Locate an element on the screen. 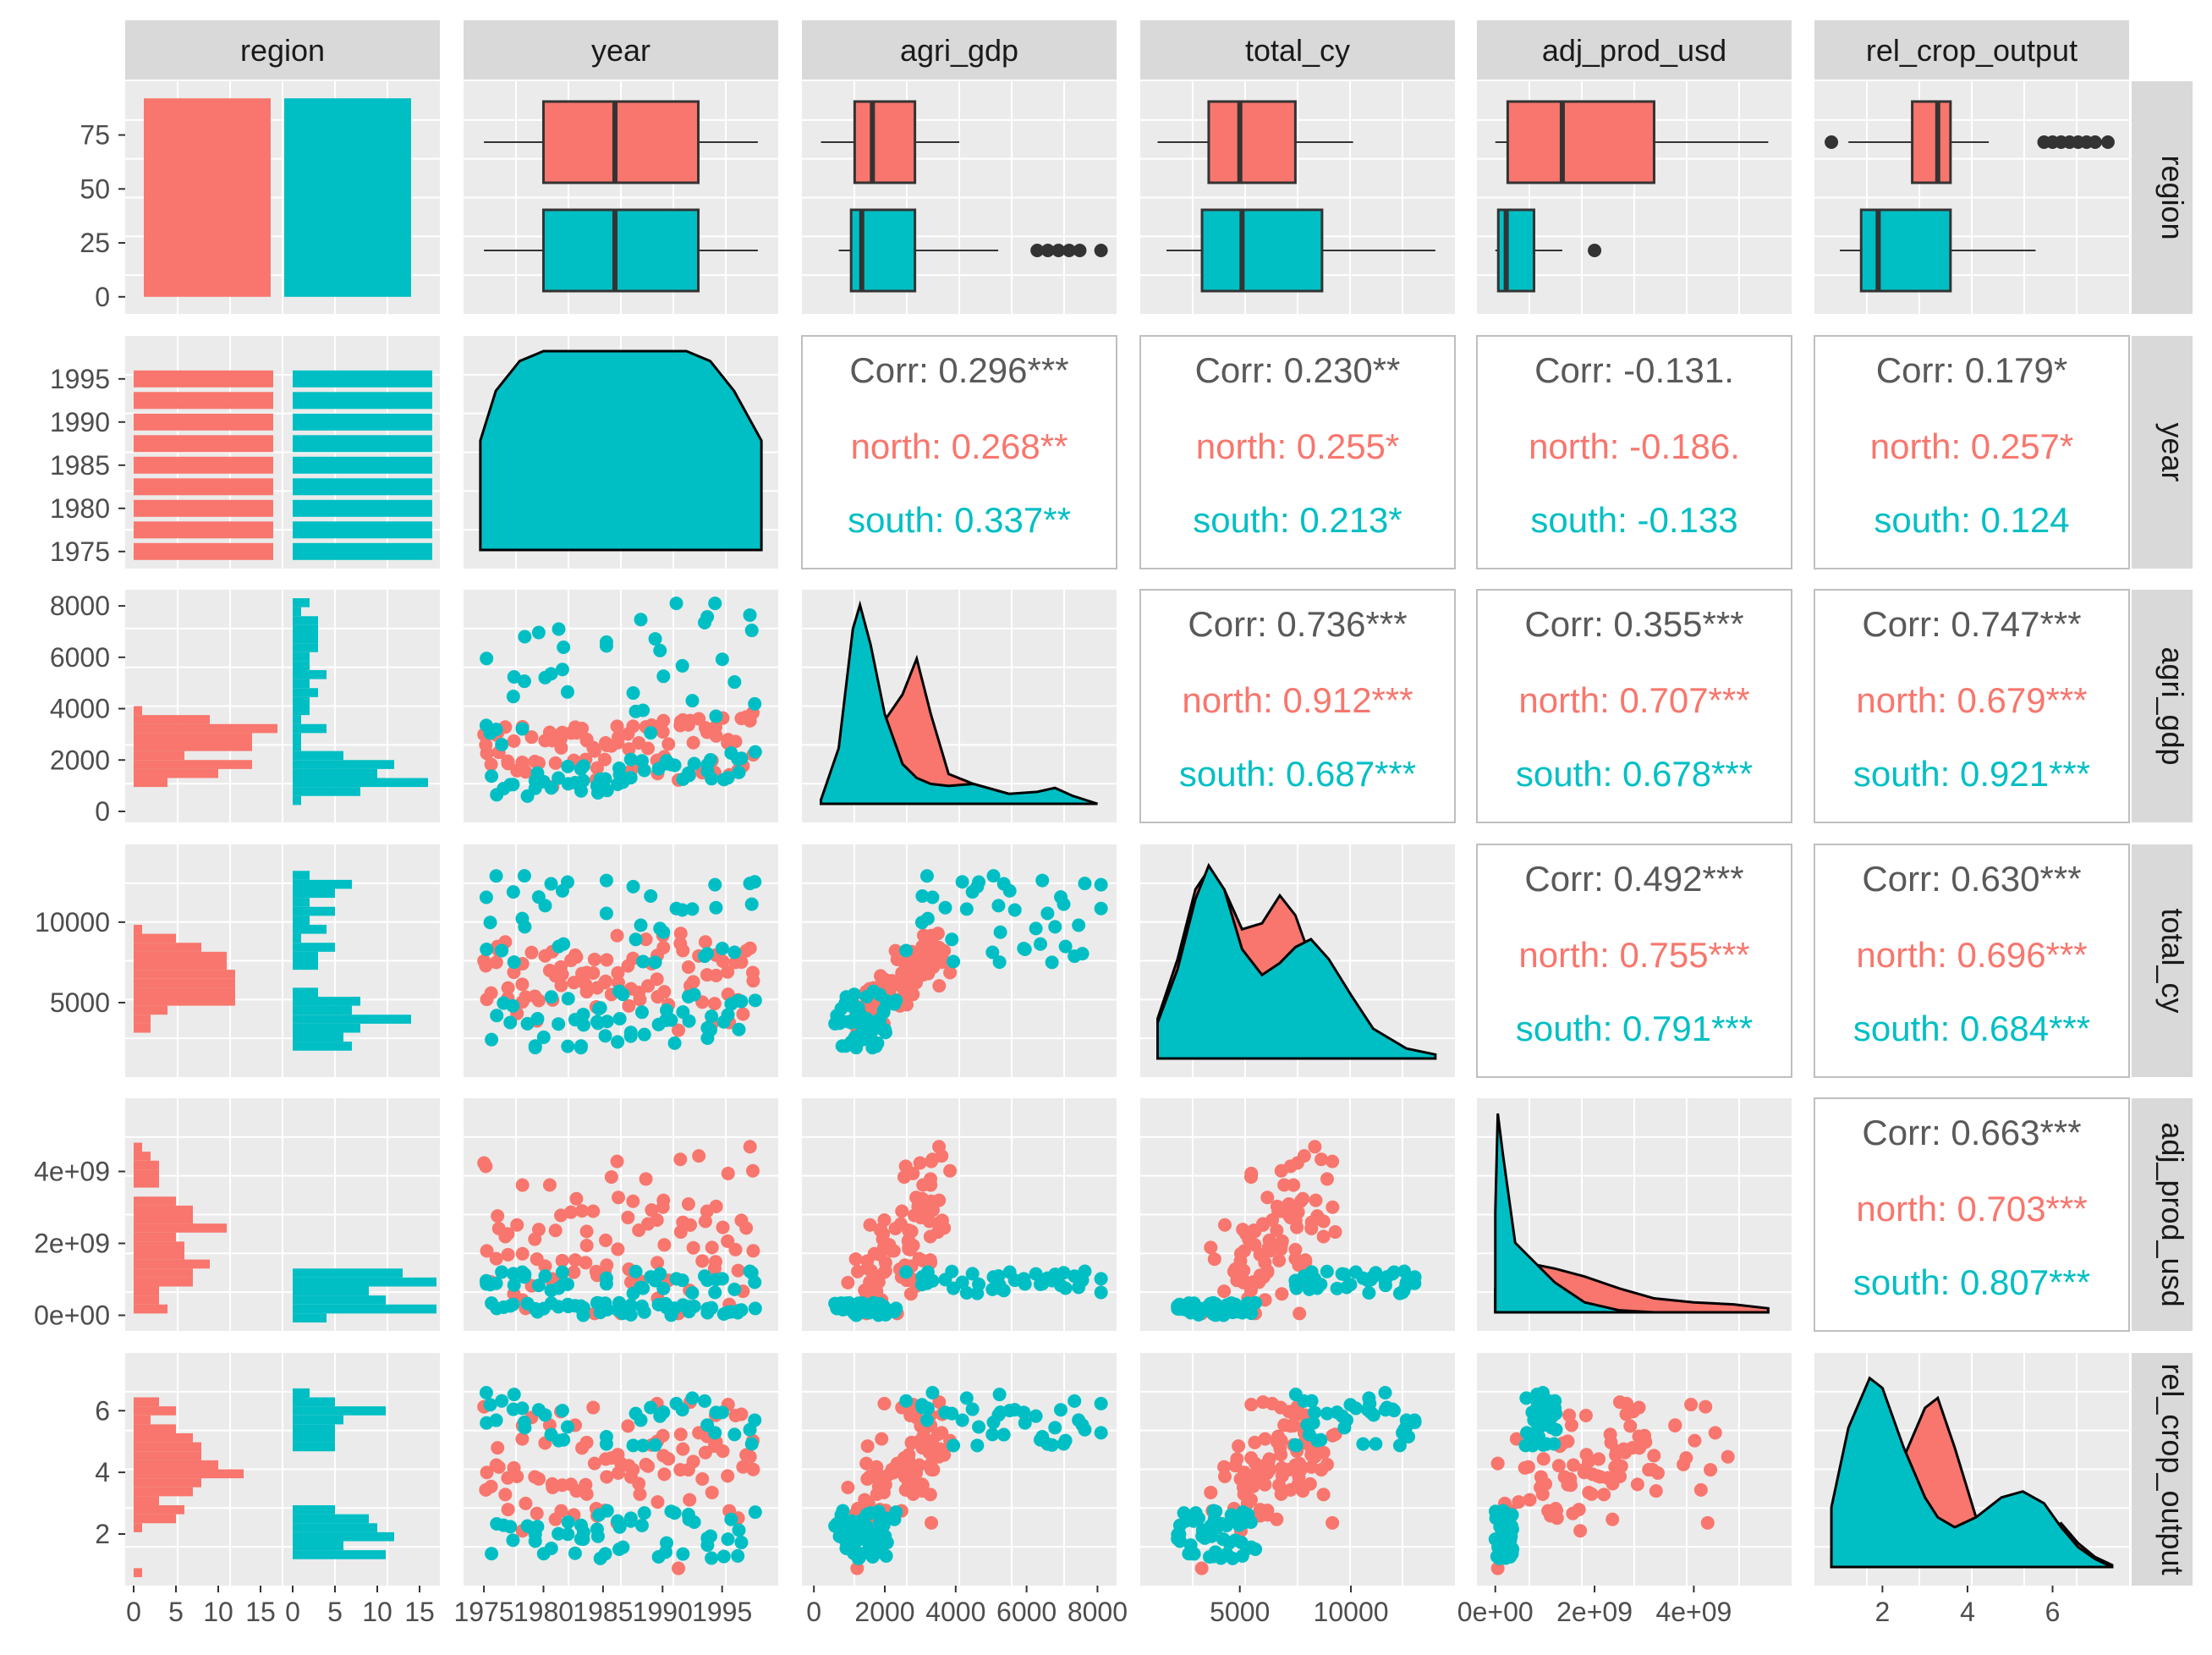 This screenshot has height=1655, width=2212. tick-label: 0e+00 is located at coordinates (1495, 1612).